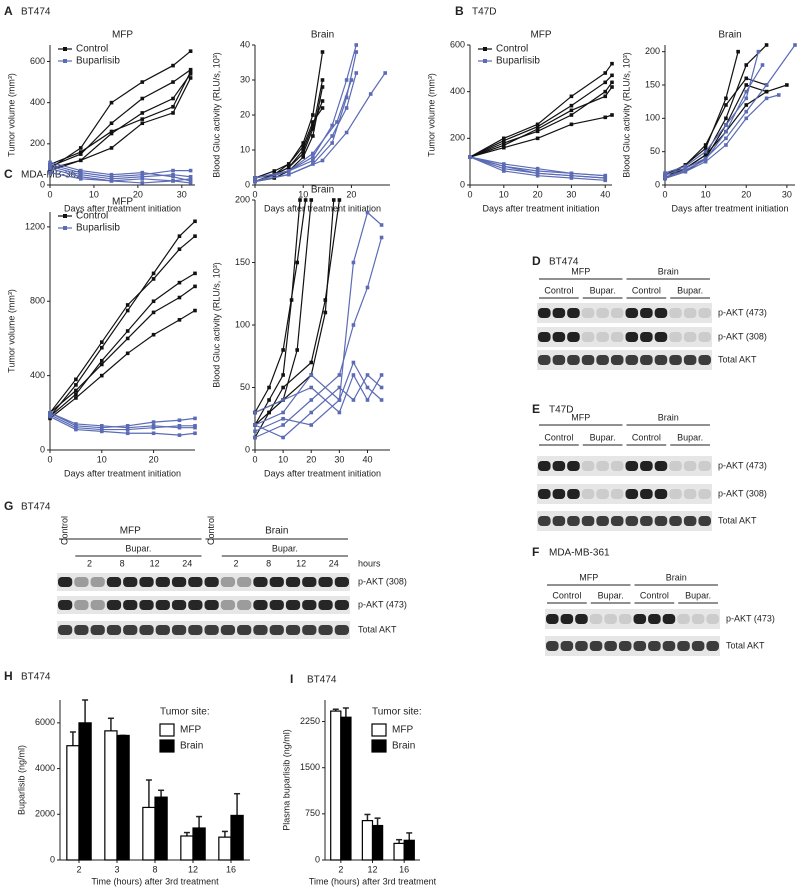 The image size is (800, 890). What do you see at coordinates (624, 337) in the screenshot?
I see `blot-strip` at bounding box center [624, 337].